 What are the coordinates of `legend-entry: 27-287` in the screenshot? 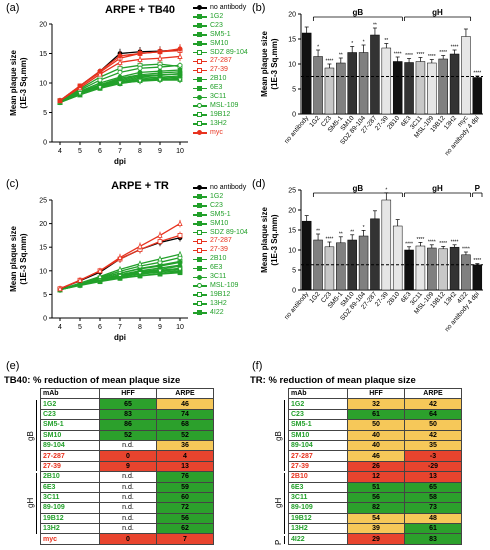 It's located at (220, 61).